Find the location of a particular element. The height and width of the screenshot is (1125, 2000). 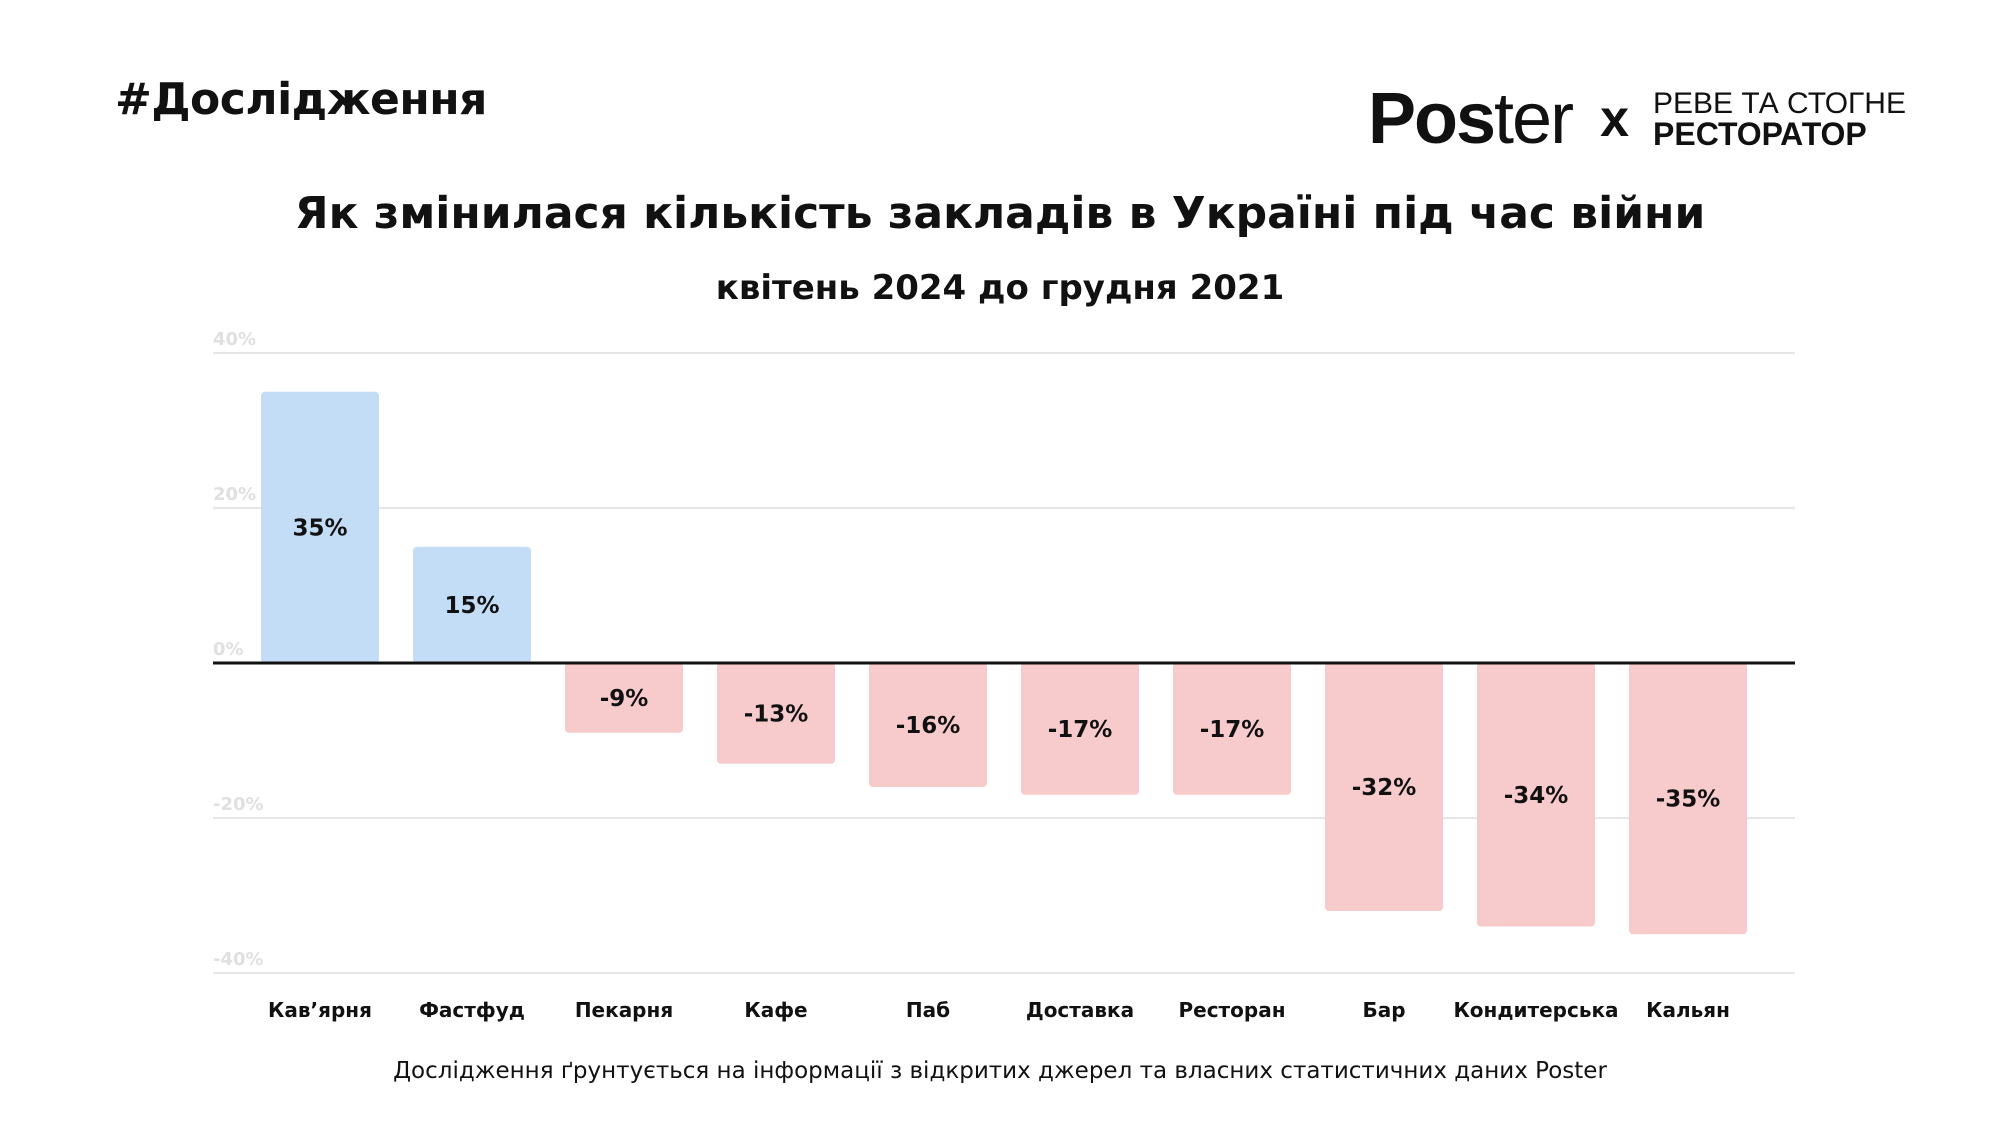

y-tick-label: 40% is located at coordinates (234, 339).